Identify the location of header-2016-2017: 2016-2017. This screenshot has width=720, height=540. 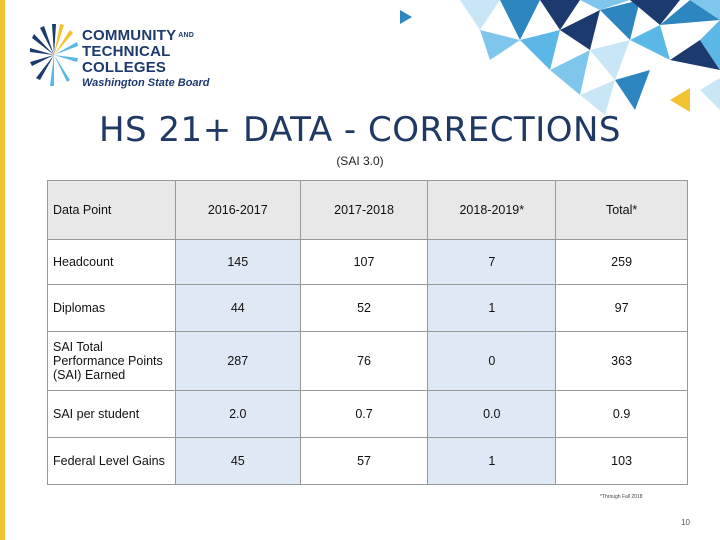
(237, 210).